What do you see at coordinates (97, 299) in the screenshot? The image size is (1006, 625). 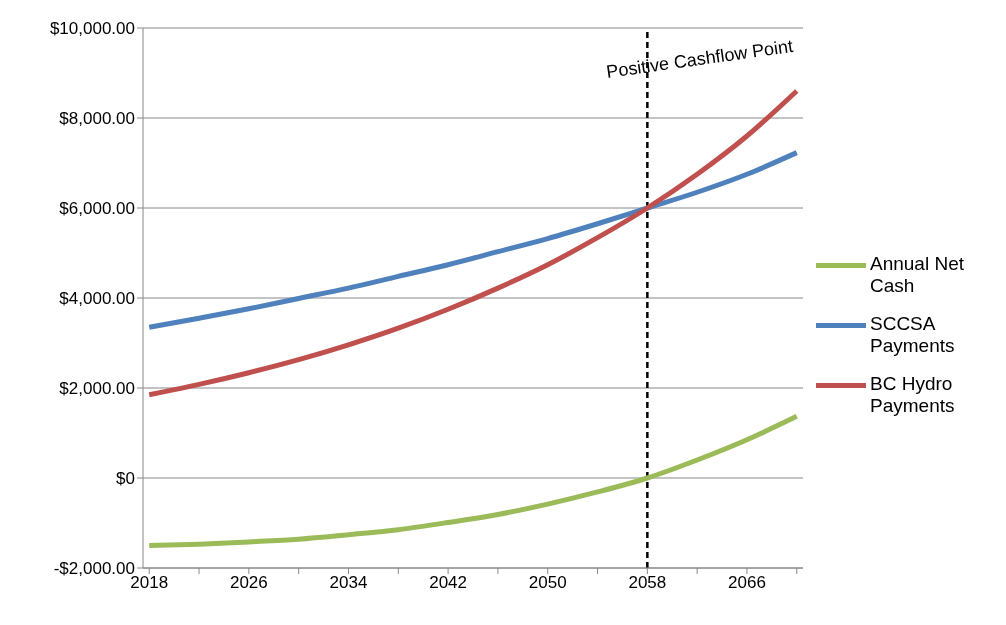 I see `y-tick-label: $4,000.00` at bounding box center [97, 299].